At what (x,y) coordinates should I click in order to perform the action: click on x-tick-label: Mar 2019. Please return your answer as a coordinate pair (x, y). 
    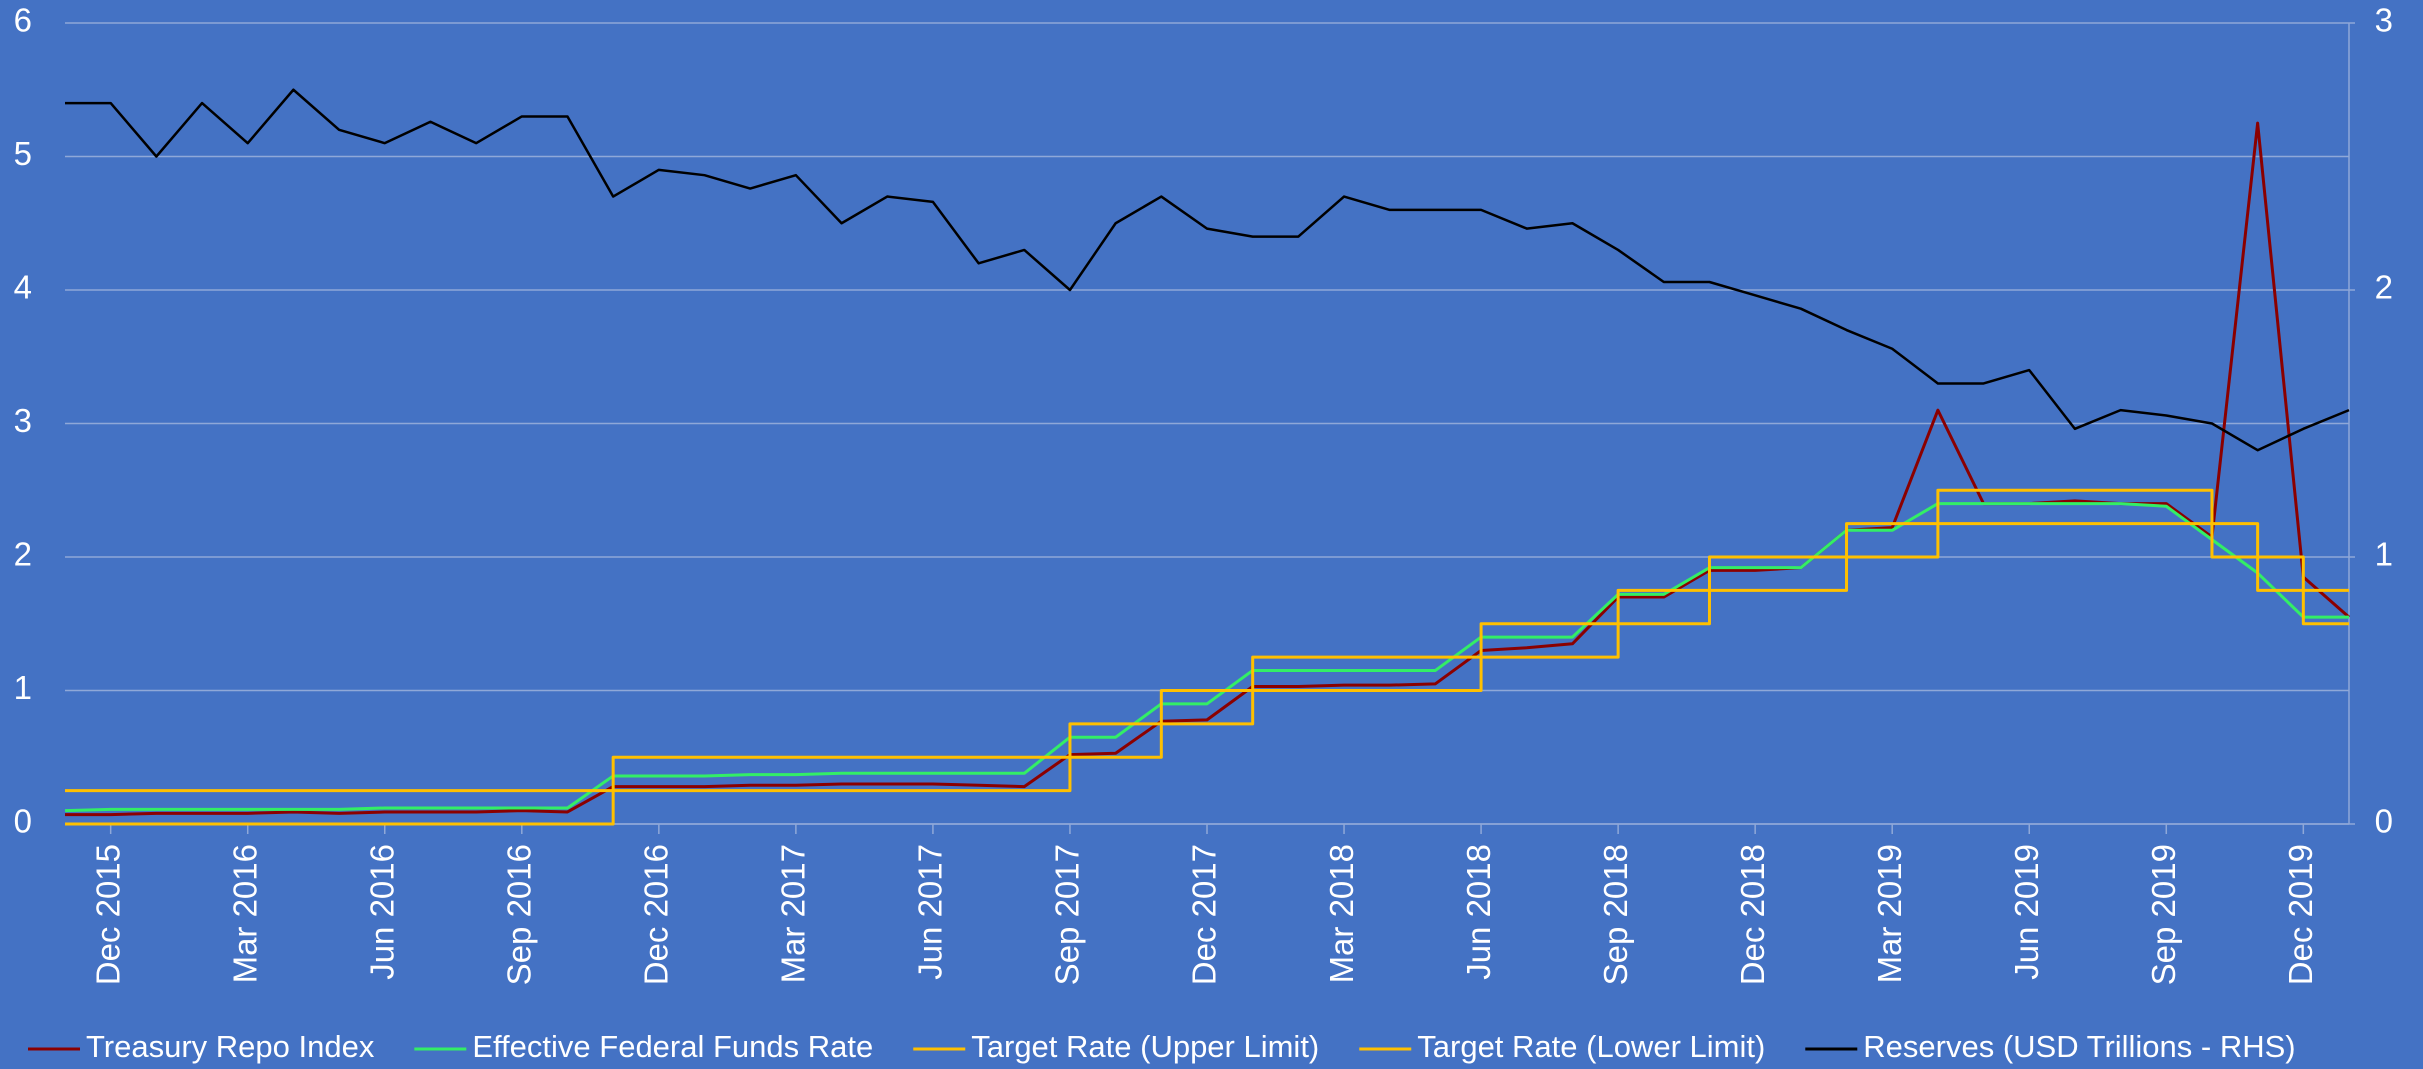
    Looking at the image, I should click on (1889, 913).